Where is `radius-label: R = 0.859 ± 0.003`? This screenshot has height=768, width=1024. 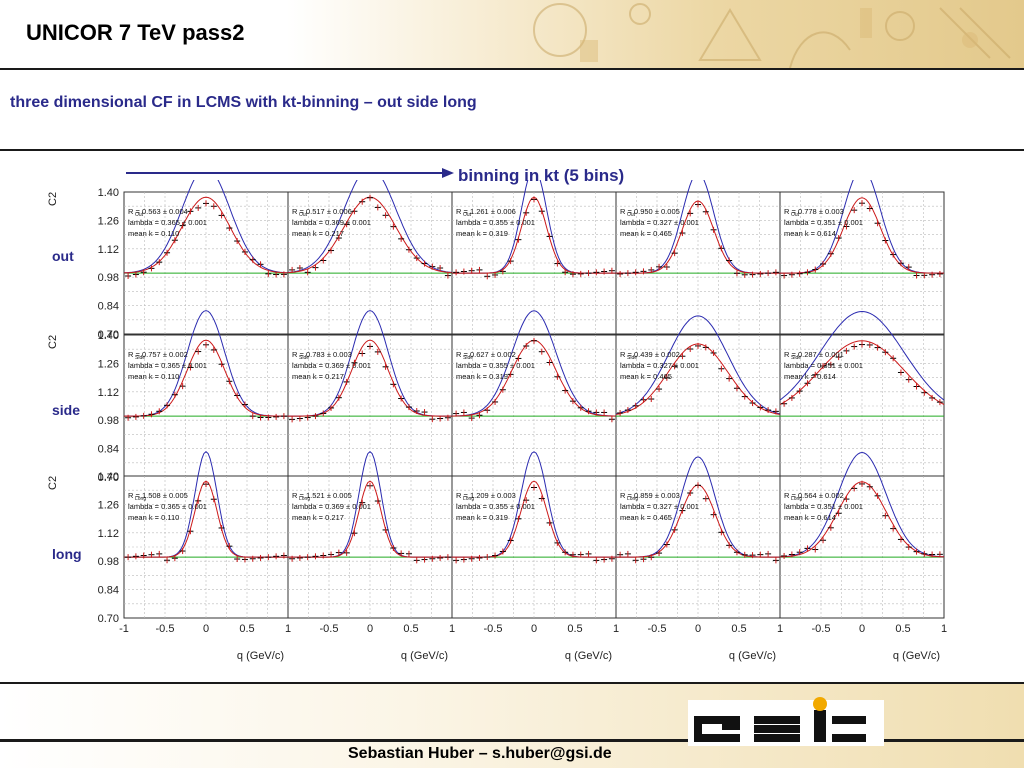 radius-label: R = 0.859 ± 0.003 is located at coordinates (650, 495).